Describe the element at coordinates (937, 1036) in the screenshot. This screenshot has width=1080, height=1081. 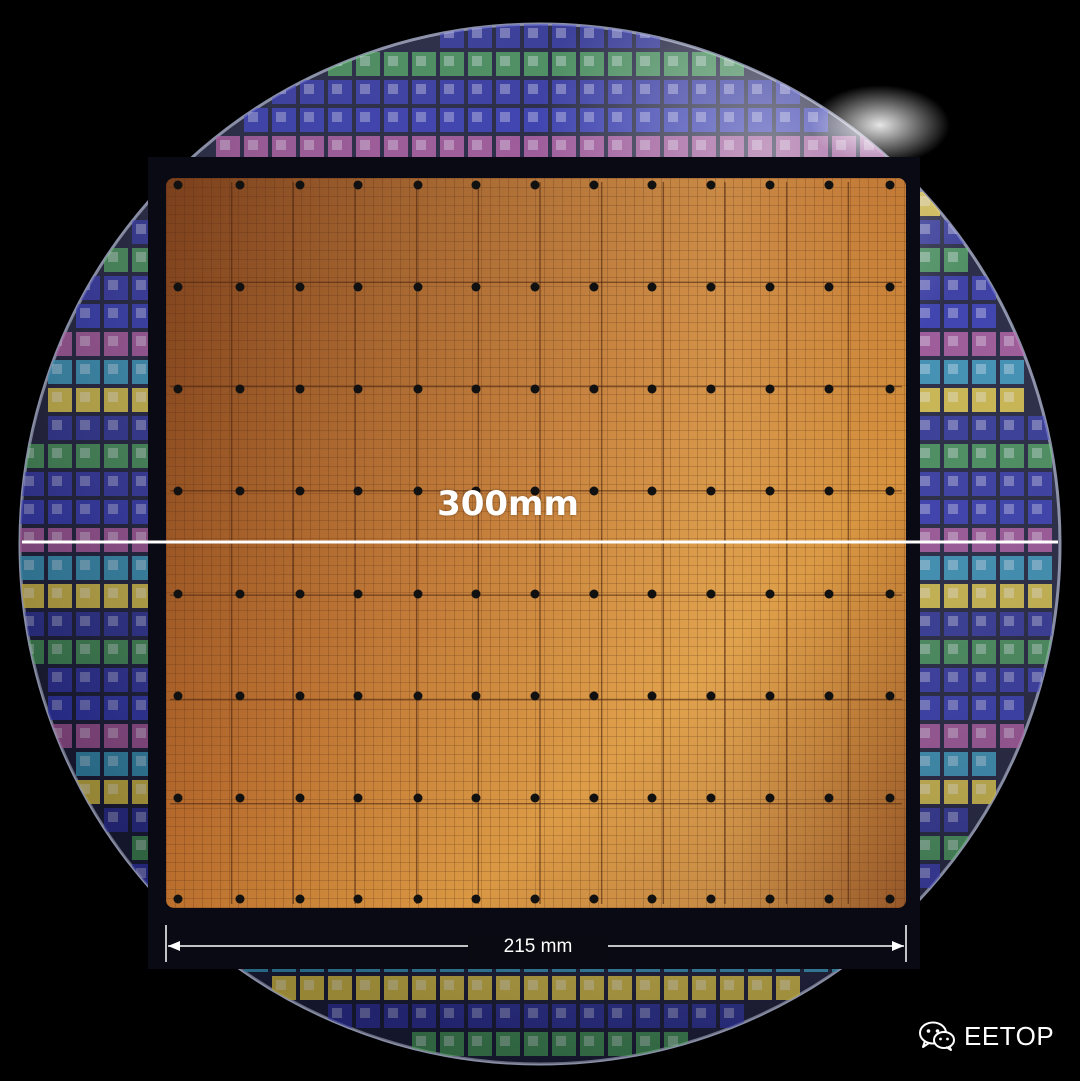
I see `wechat-icon` at that location.